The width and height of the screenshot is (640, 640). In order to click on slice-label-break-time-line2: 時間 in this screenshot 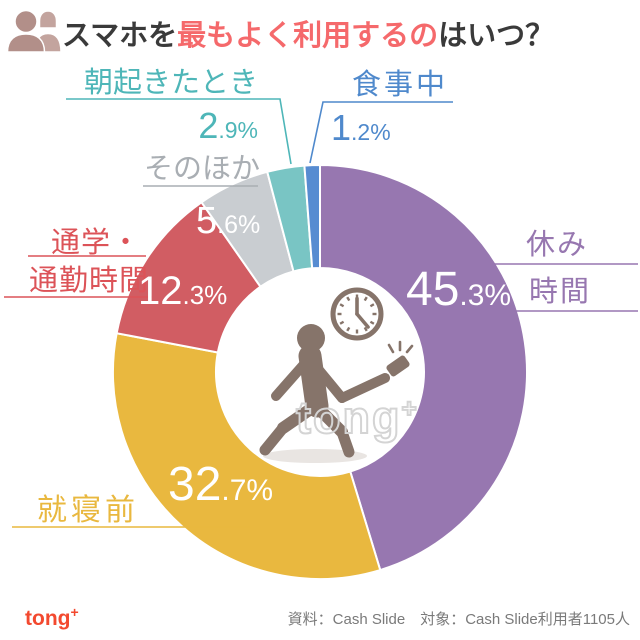, I will do `click(559, 292)`.